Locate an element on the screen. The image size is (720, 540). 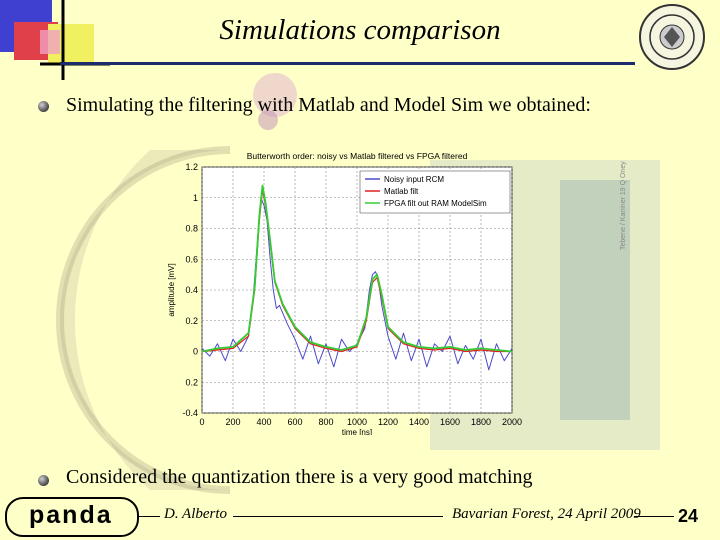
panda-logo-text: panda is located at coordinates (71, 515).